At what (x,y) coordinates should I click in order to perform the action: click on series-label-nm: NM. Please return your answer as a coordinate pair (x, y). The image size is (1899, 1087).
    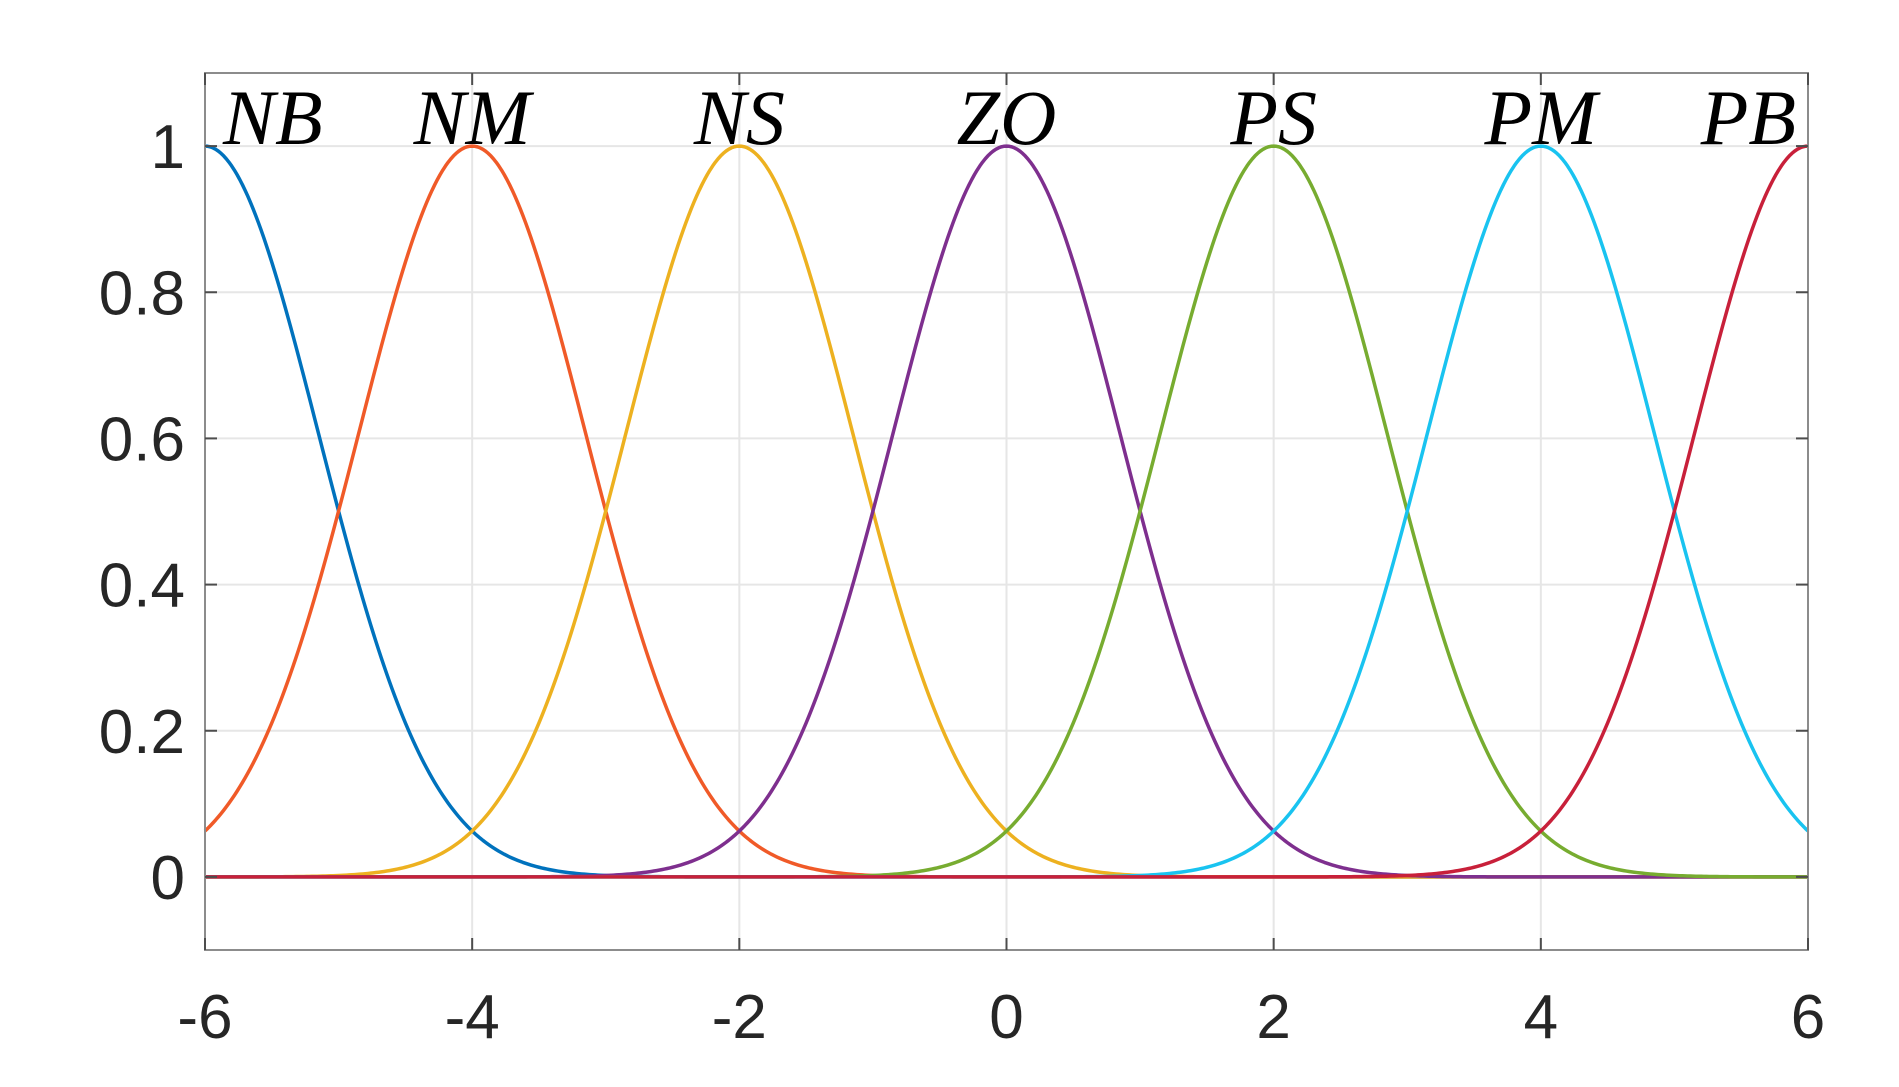
    Looking at the image, I should click on (474, 117).